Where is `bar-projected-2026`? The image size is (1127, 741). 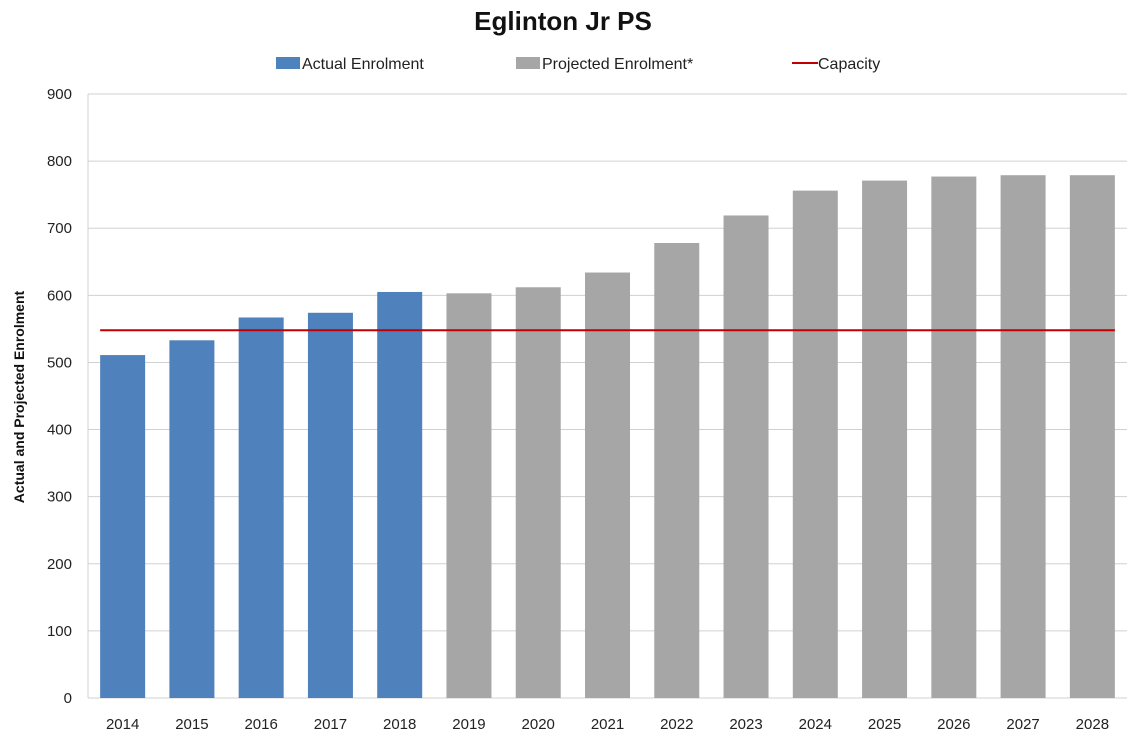 bar-projected-2026 is located at coordinates (954, 437).